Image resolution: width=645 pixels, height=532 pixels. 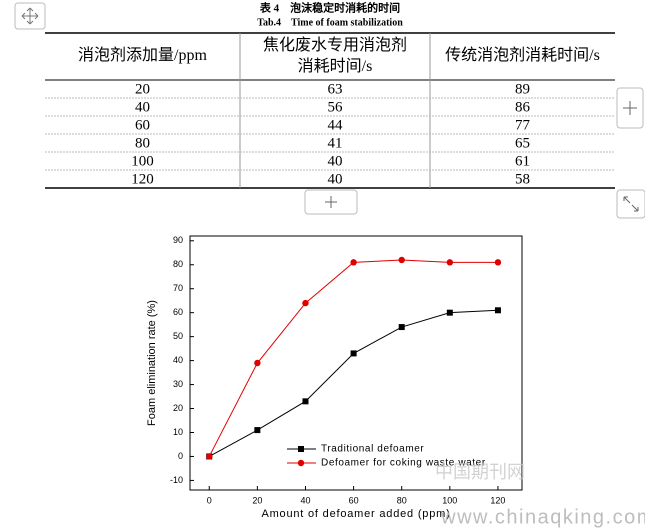 What do you see at coordinates (522, 89) in the screenshot?
I see `table-cell: 89` at bounding box center [522, 89].